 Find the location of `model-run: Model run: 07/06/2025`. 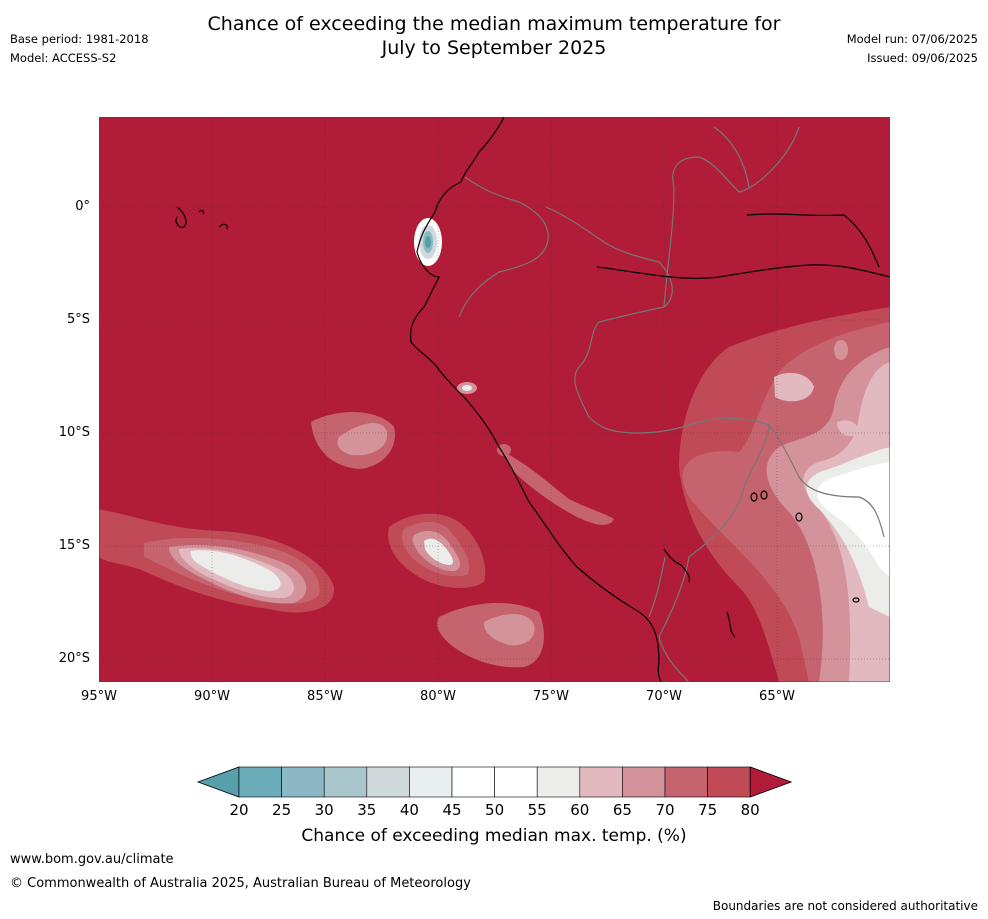

model-run: Model run: 07/06/2025 is located at coordinates (912, 39).